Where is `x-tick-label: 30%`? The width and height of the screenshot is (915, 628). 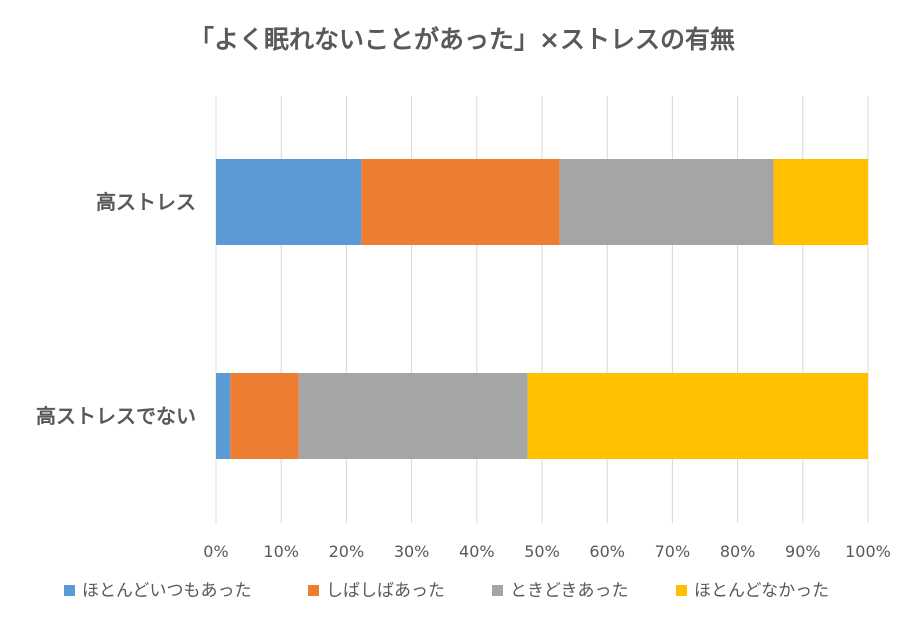 x-tick-label: 30% is located at coordinates (412, 551).